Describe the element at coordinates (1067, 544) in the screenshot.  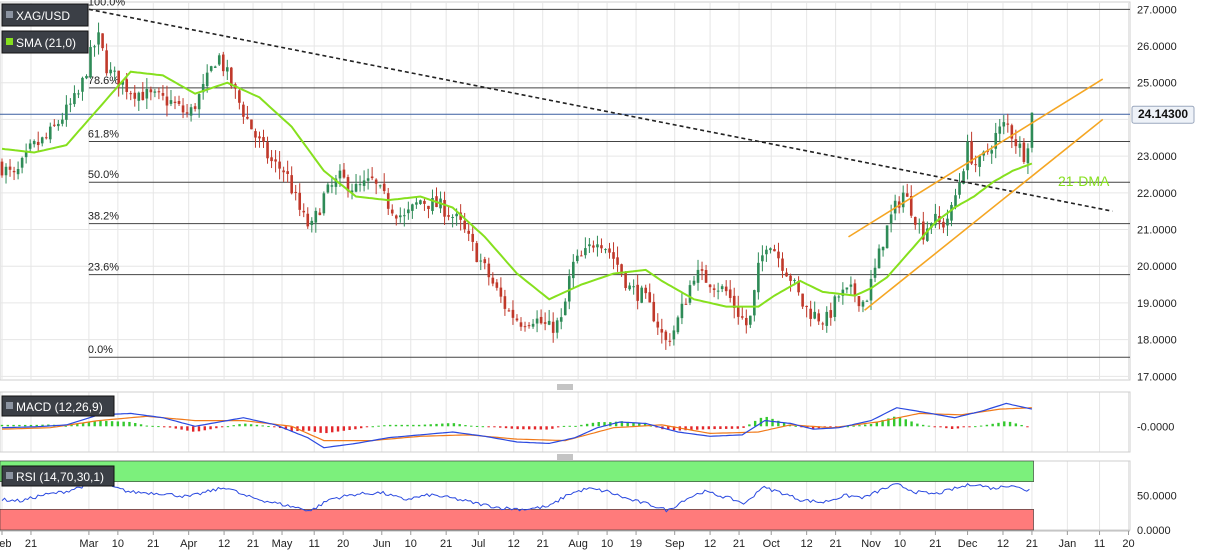
I see `date-tick-label: Jan` at that location.